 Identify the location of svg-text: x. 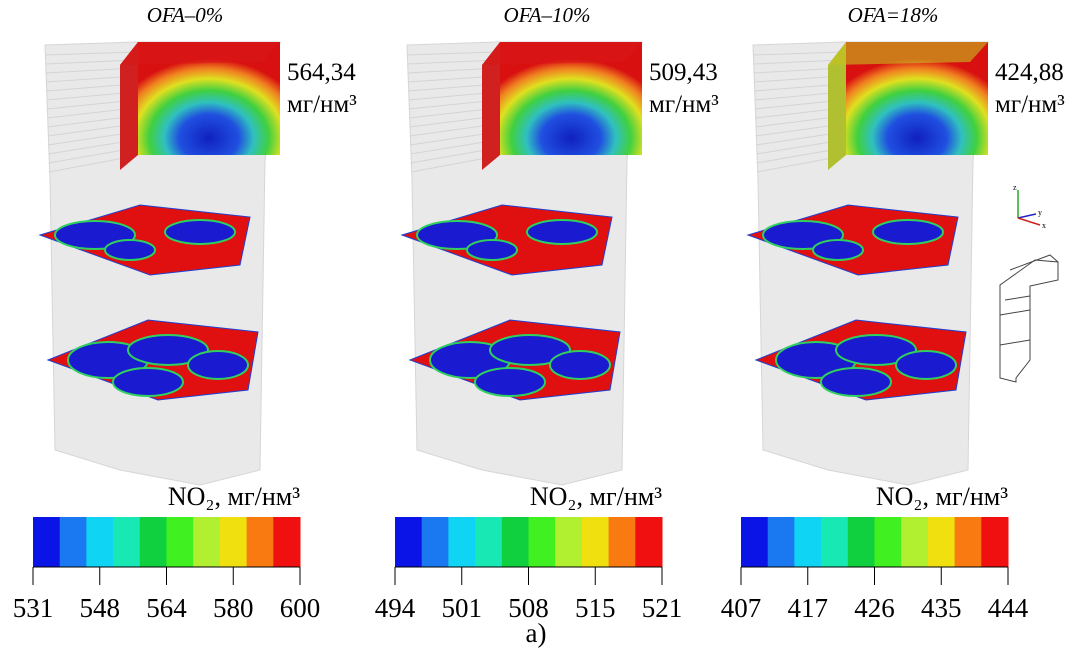
(1044, 225).